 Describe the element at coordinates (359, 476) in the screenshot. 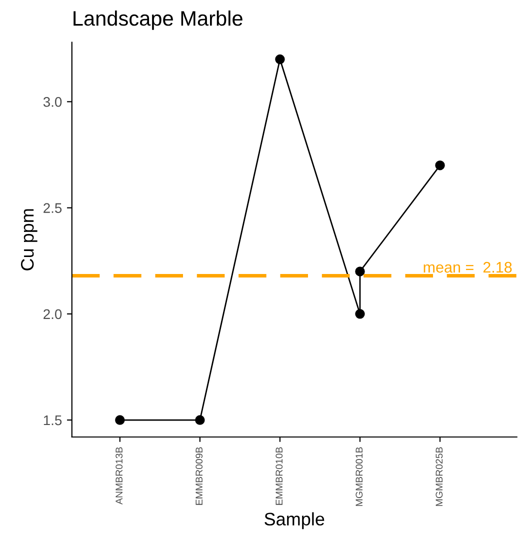

I see `x-tick-label: MGMBR001B` at that location.